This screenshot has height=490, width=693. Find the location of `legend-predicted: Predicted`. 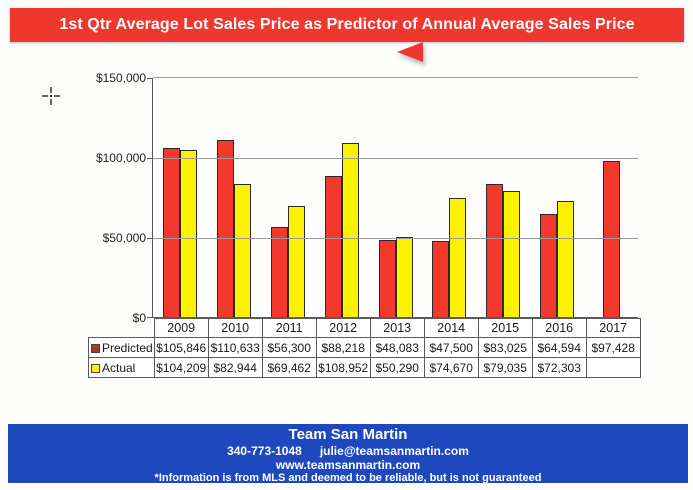

legend-predicted: Predicted is located at coordinates (121, 347).